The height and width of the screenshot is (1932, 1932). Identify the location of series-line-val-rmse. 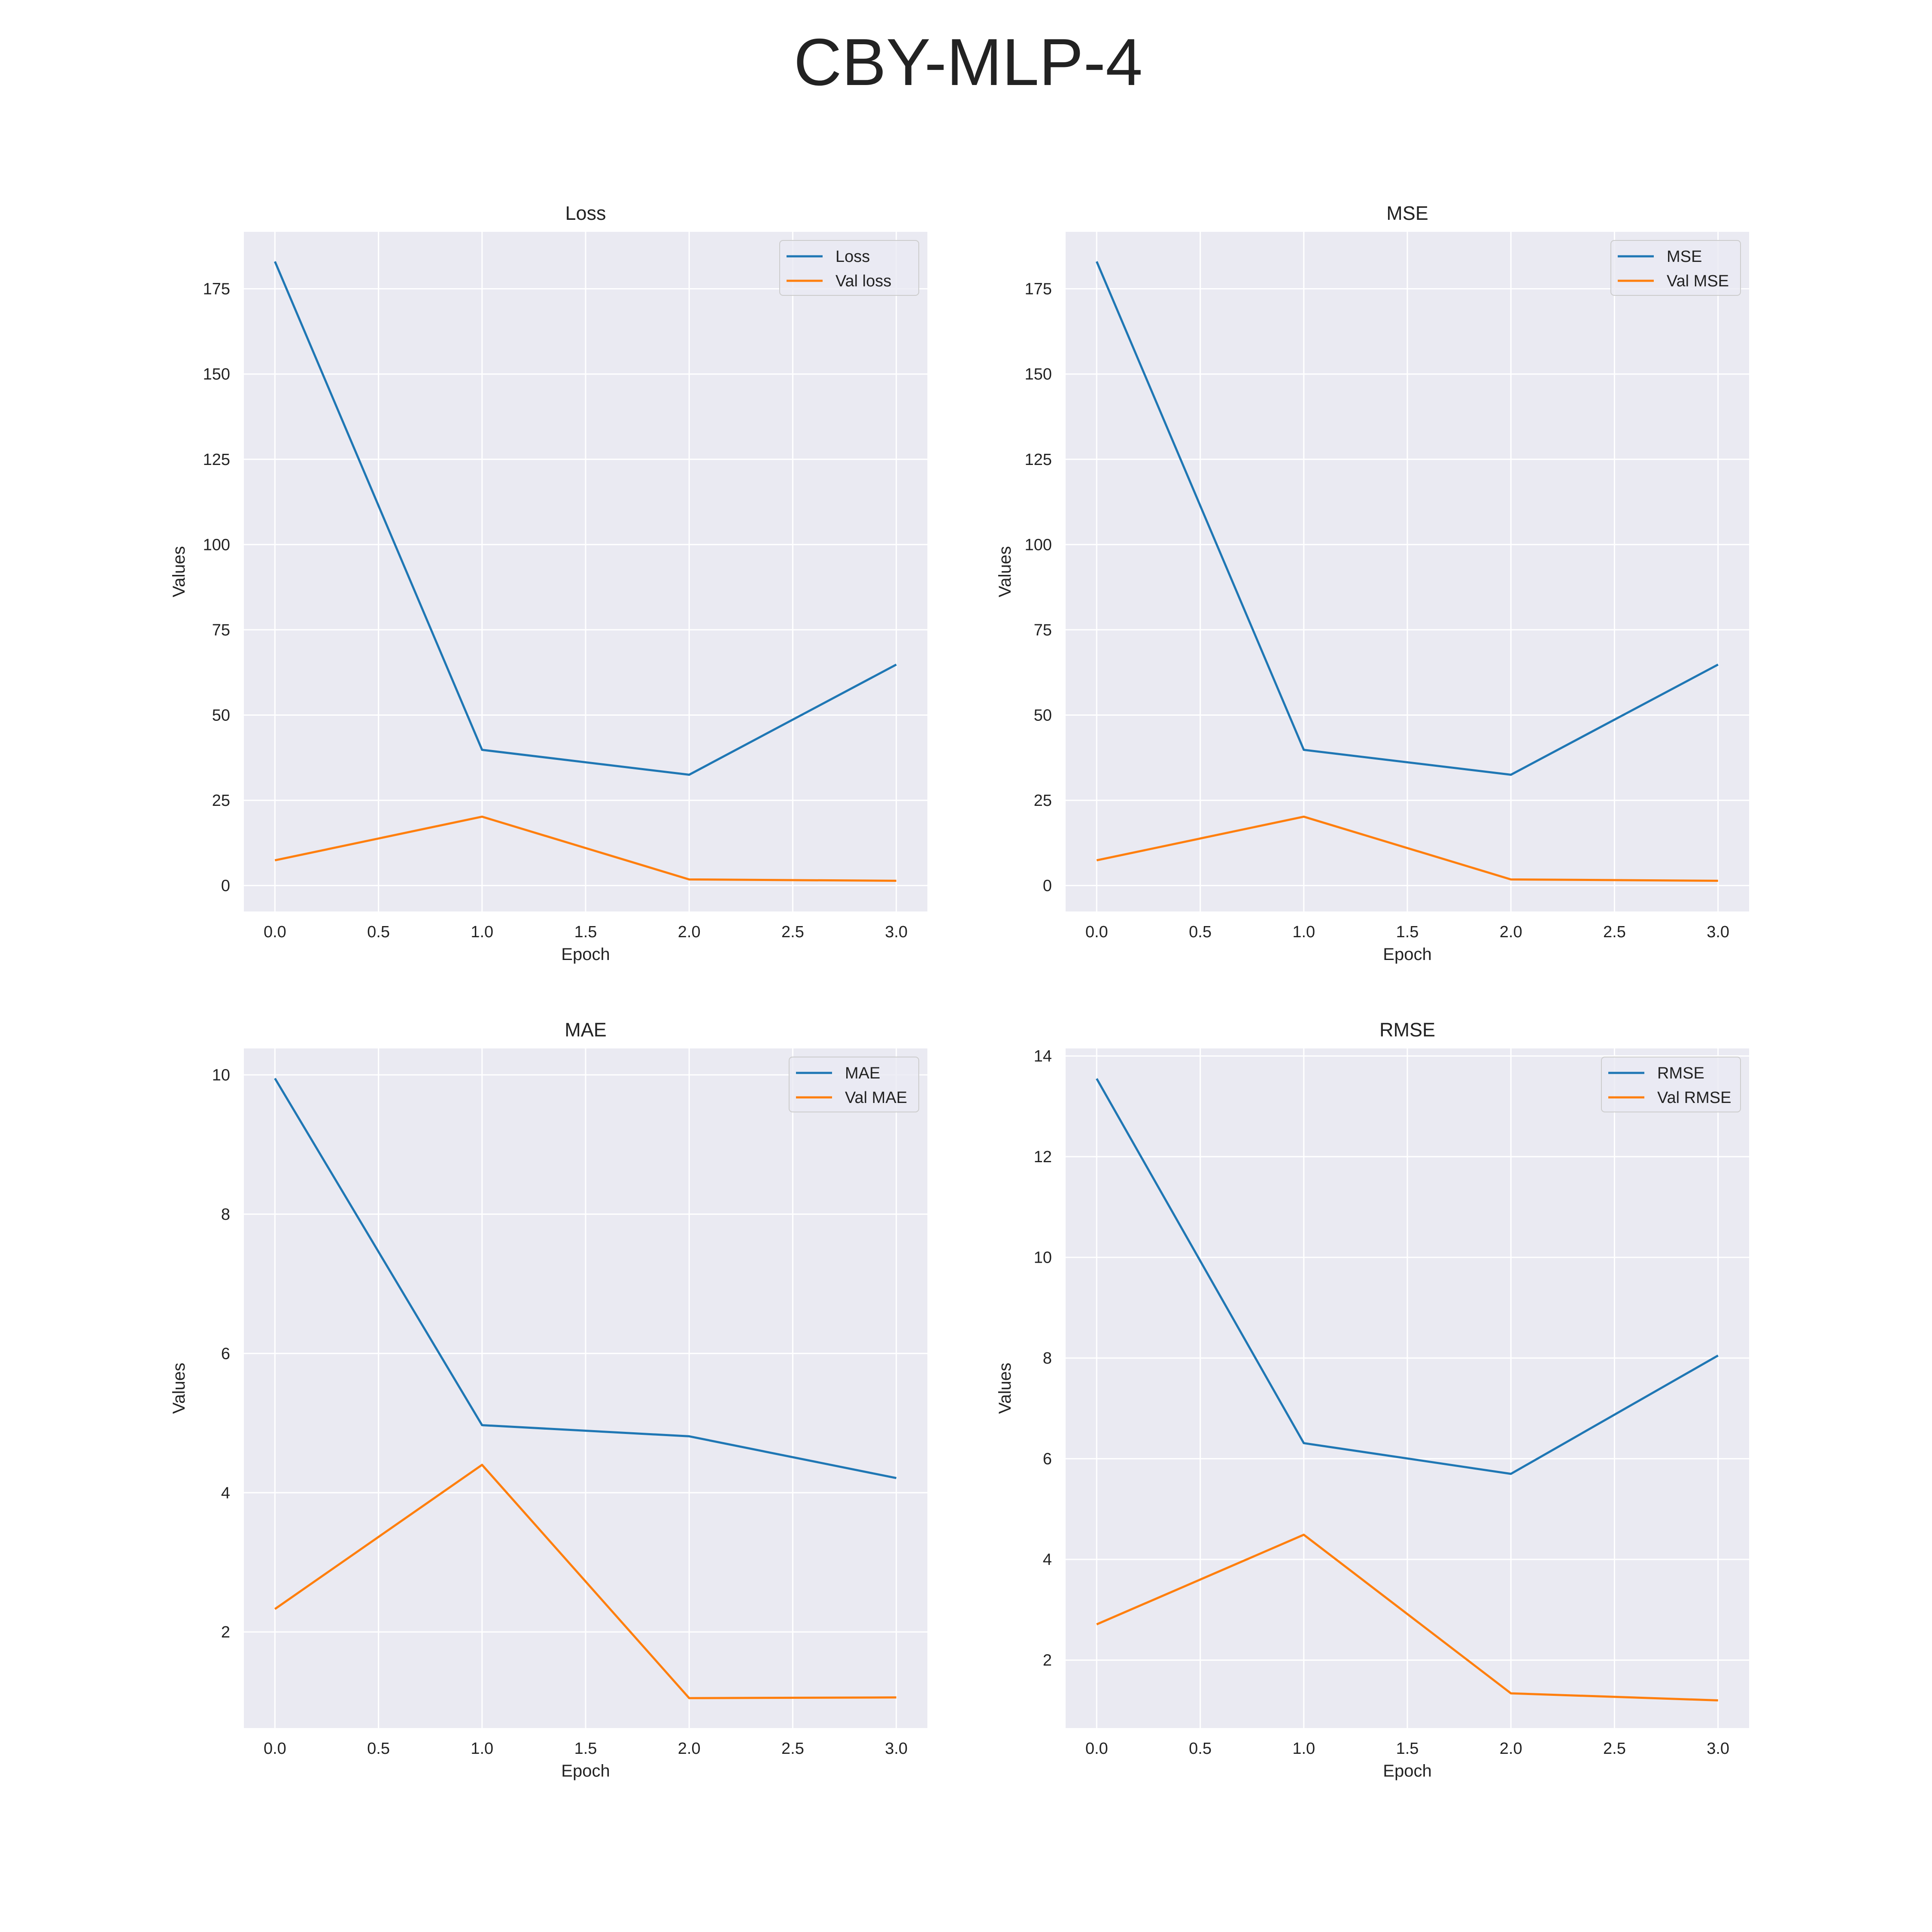
(1407, 1618).